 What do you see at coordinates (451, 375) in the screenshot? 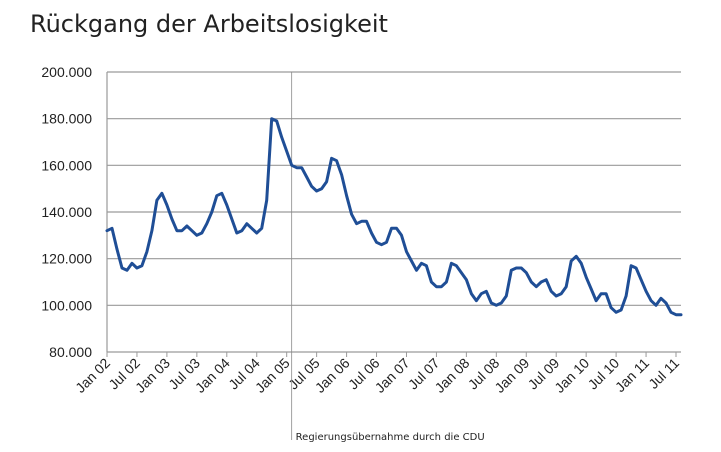
I see `x-tick-label: Jan 08` at bounding box center [451, 375].